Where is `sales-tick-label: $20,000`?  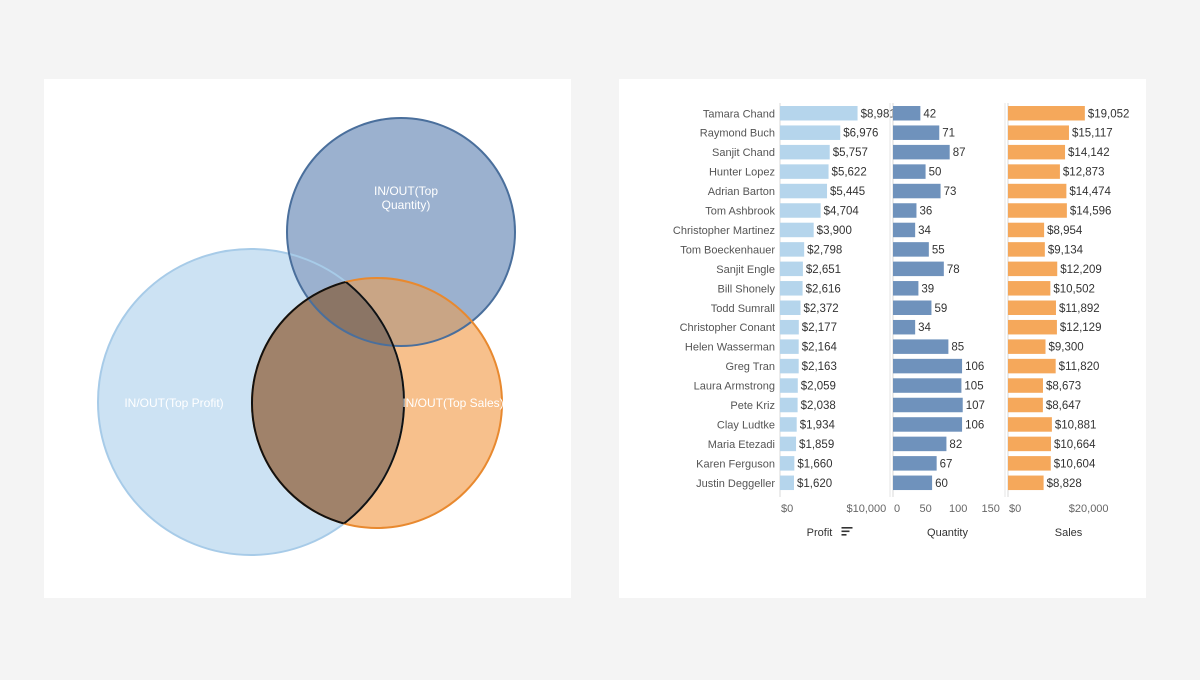
sales-tick-label: $20,000 is located at coordinates (1089, 509).